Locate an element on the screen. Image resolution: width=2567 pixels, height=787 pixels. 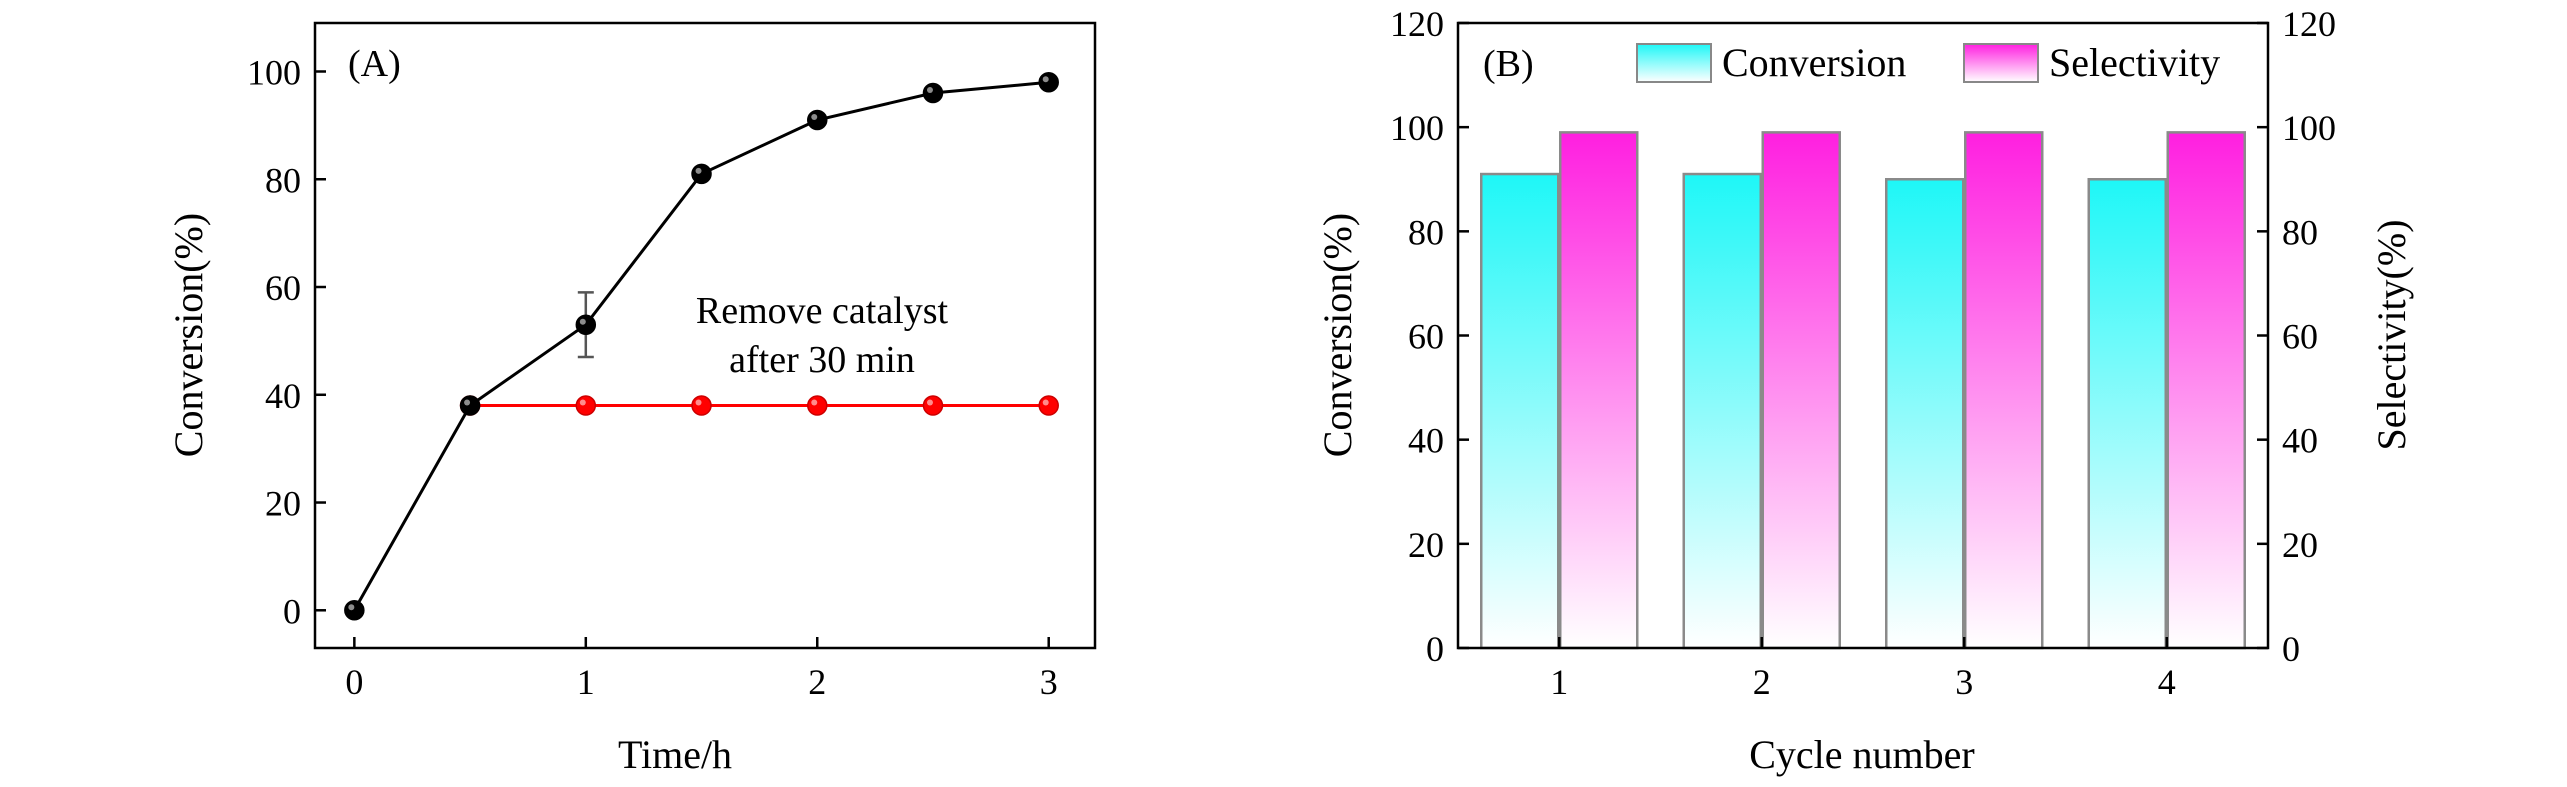
y-tick-label: 40 is located at coordinates (283, 396).